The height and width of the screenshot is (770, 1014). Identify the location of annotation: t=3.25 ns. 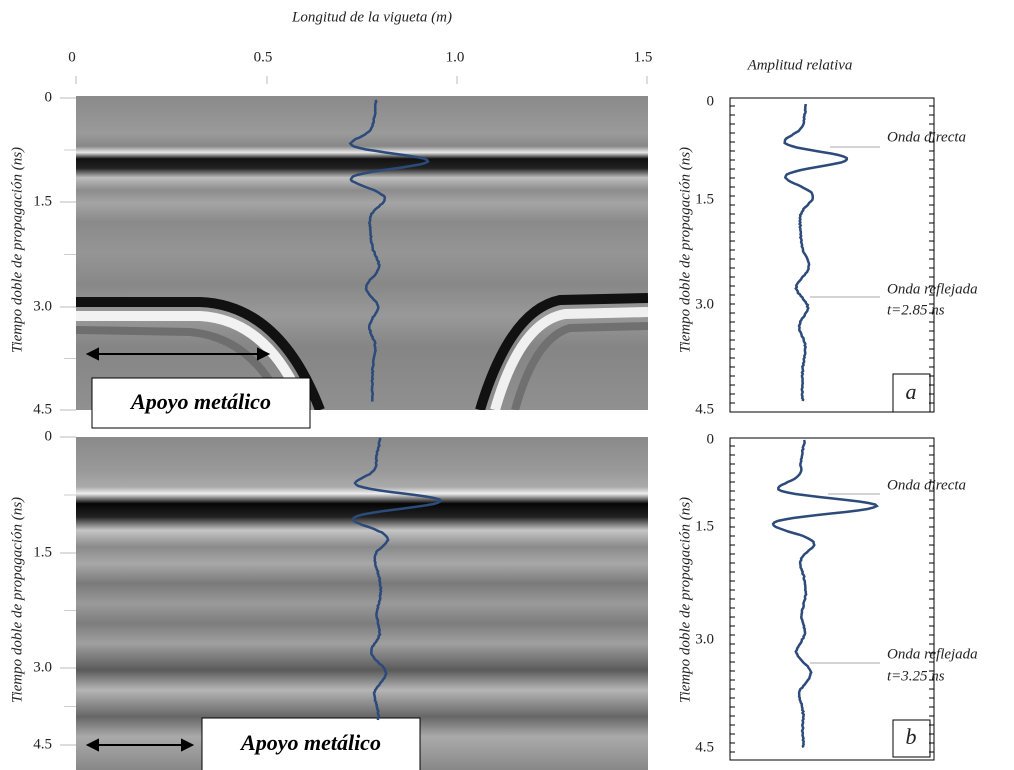
(916, 676).